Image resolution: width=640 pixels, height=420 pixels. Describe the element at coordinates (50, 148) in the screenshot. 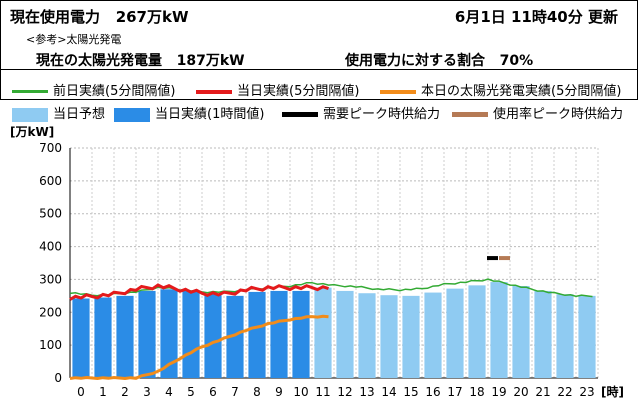

I see `y-tick-label: 700` at that location.